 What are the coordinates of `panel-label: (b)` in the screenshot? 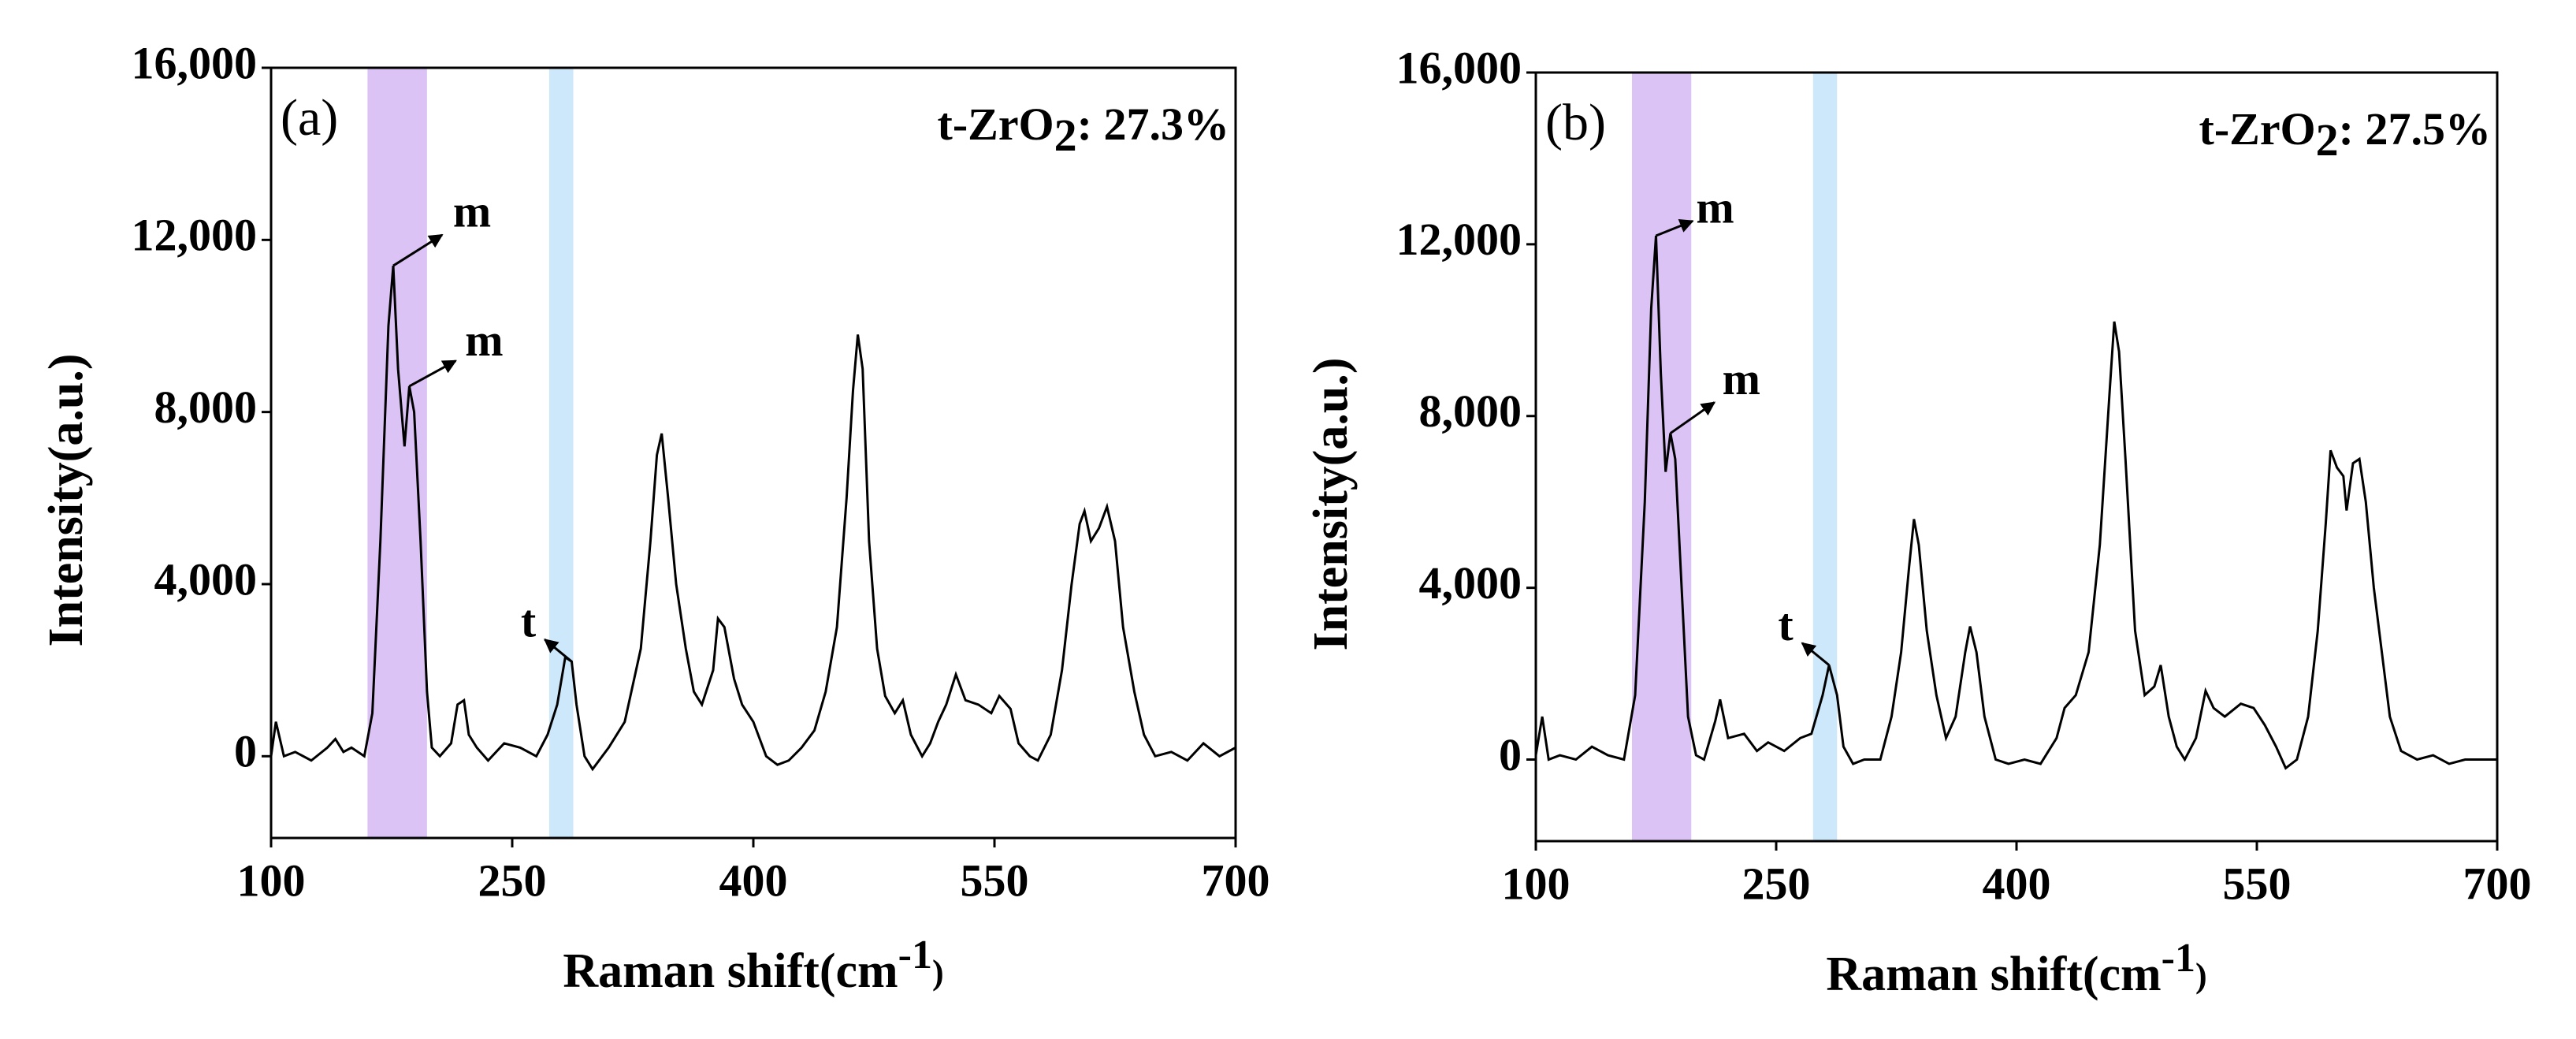 It's located at (1575, 123).